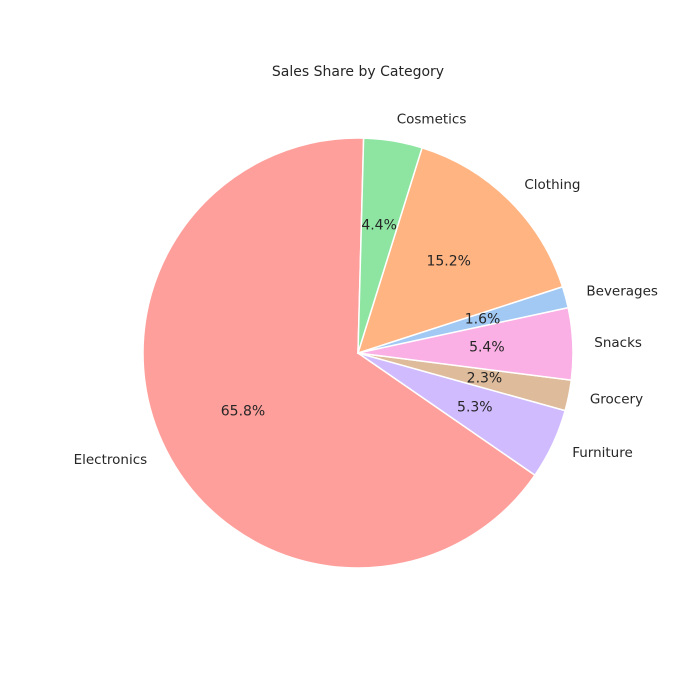 Image resolution: width=700 pixels, height=700 pixels. Describe the element at coordinates (618, 343) in the screenshot. I see `category-label-snacks: Snacks` at that location.